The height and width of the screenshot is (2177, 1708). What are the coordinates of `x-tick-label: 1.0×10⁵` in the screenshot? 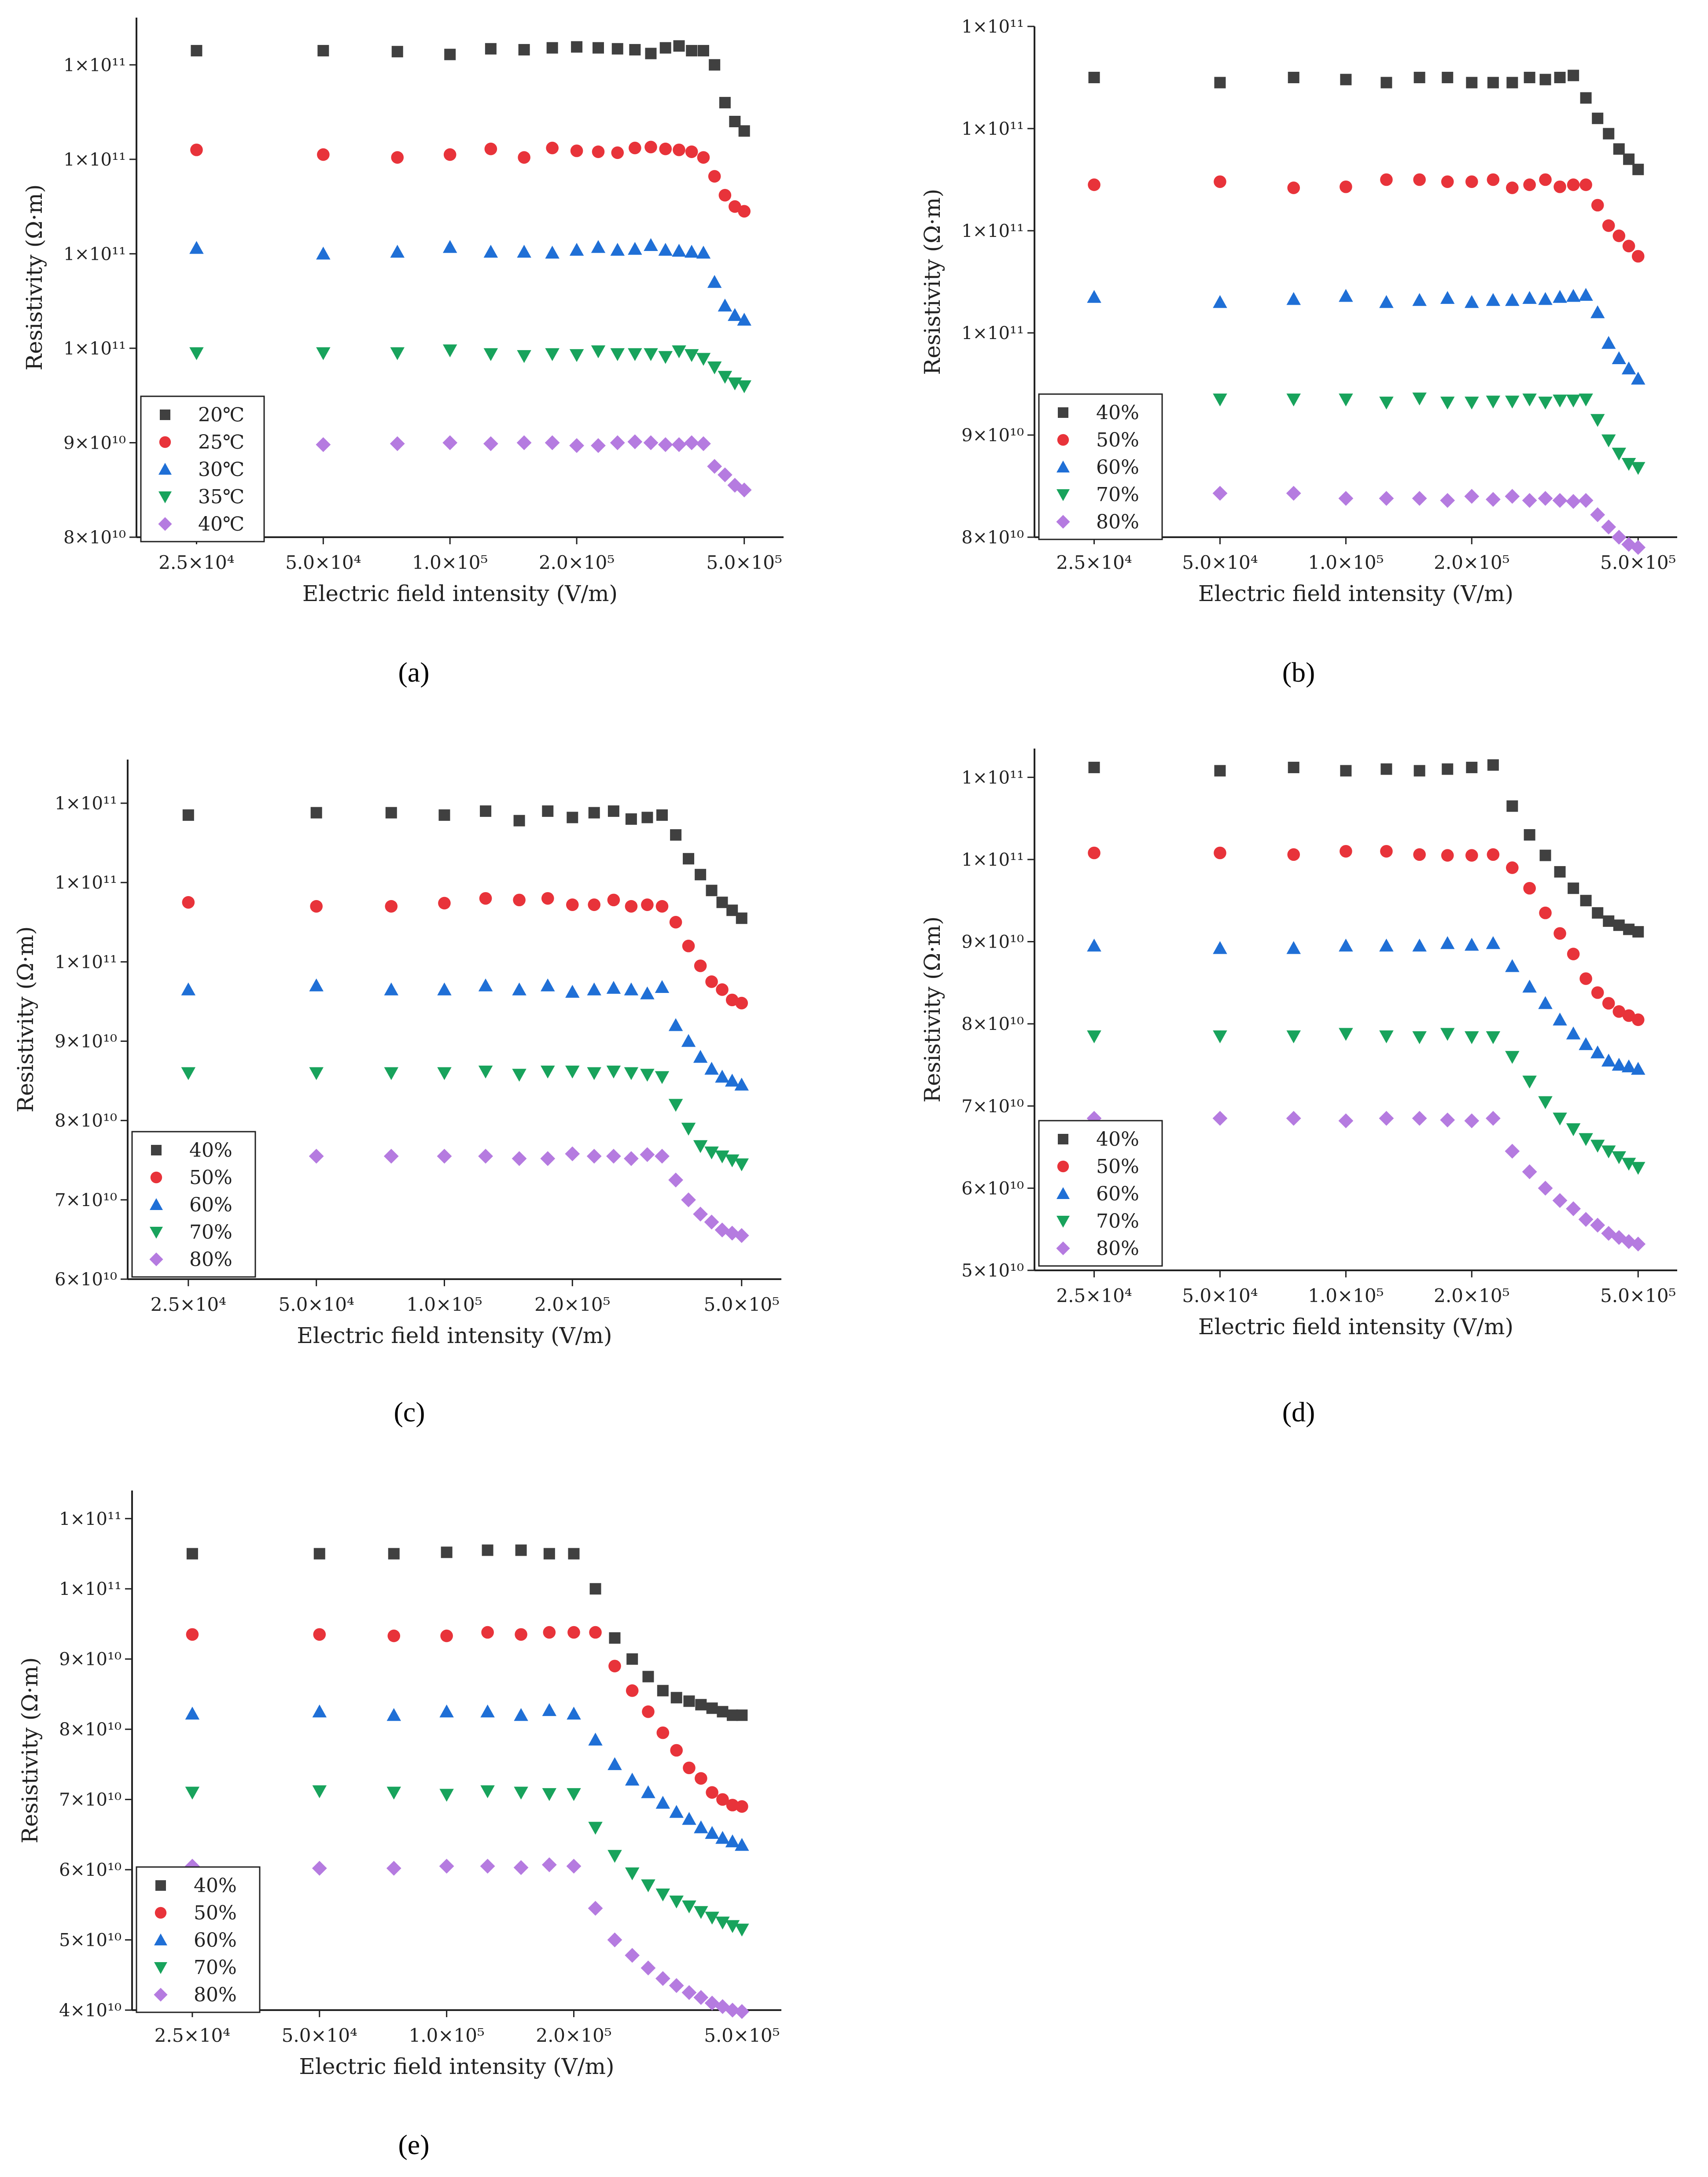 It's located at (450, 562).